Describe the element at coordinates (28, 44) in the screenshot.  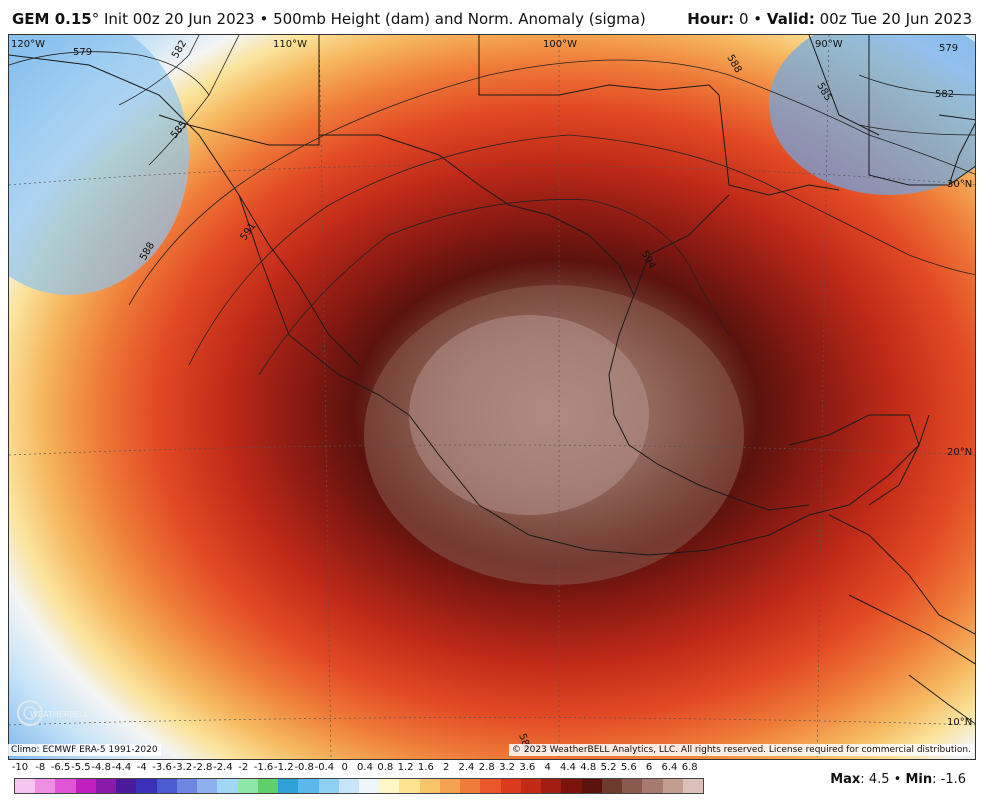
I see `lon-label: 120°W` at that location.